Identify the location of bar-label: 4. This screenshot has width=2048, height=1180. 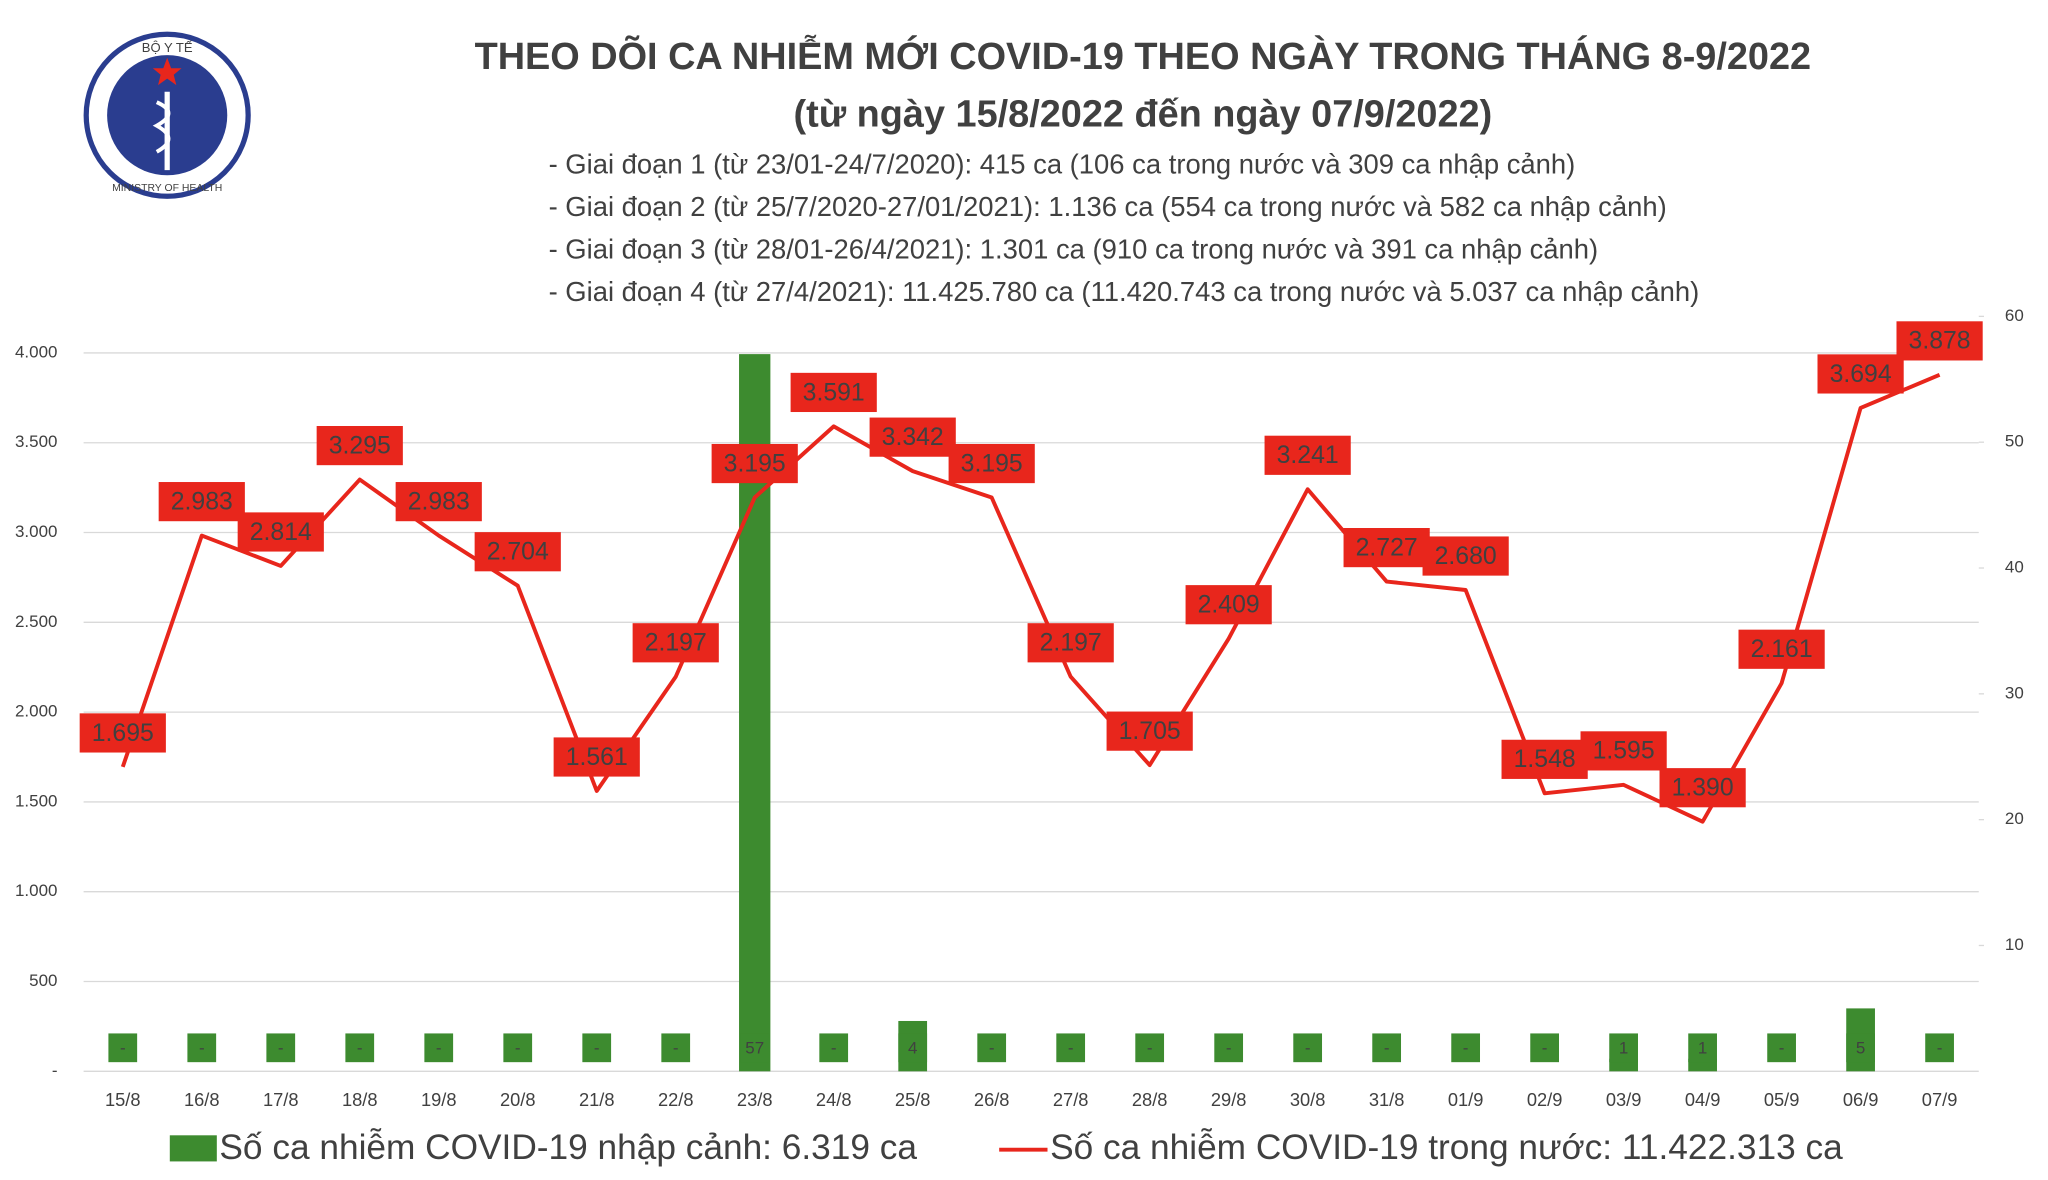
(912, 1048).